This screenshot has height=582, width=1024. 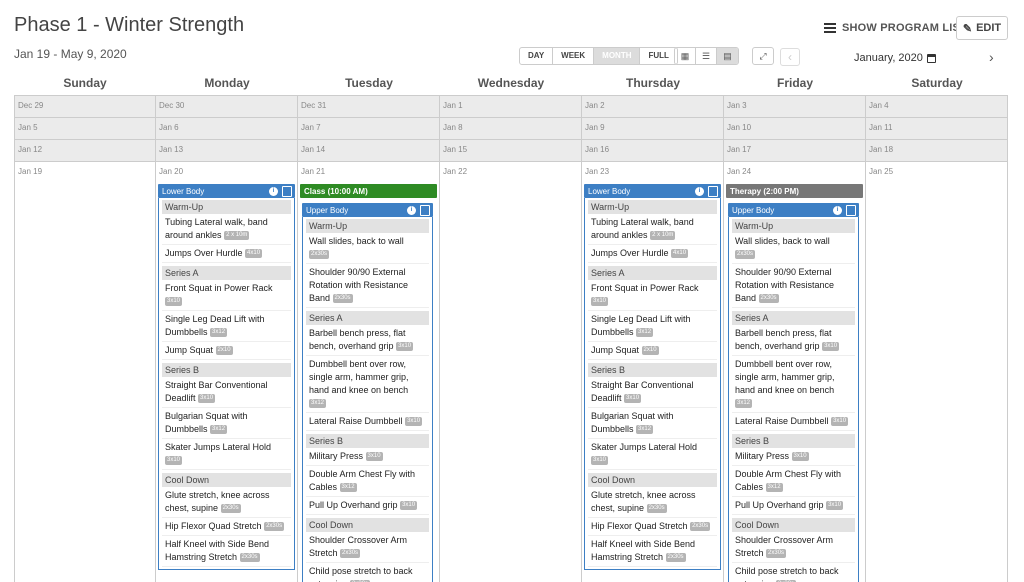 What do you see at coordinates (795, 150) in the screenshot?
I see `day-cell: Jan 17` at bounding box center [795, 150].